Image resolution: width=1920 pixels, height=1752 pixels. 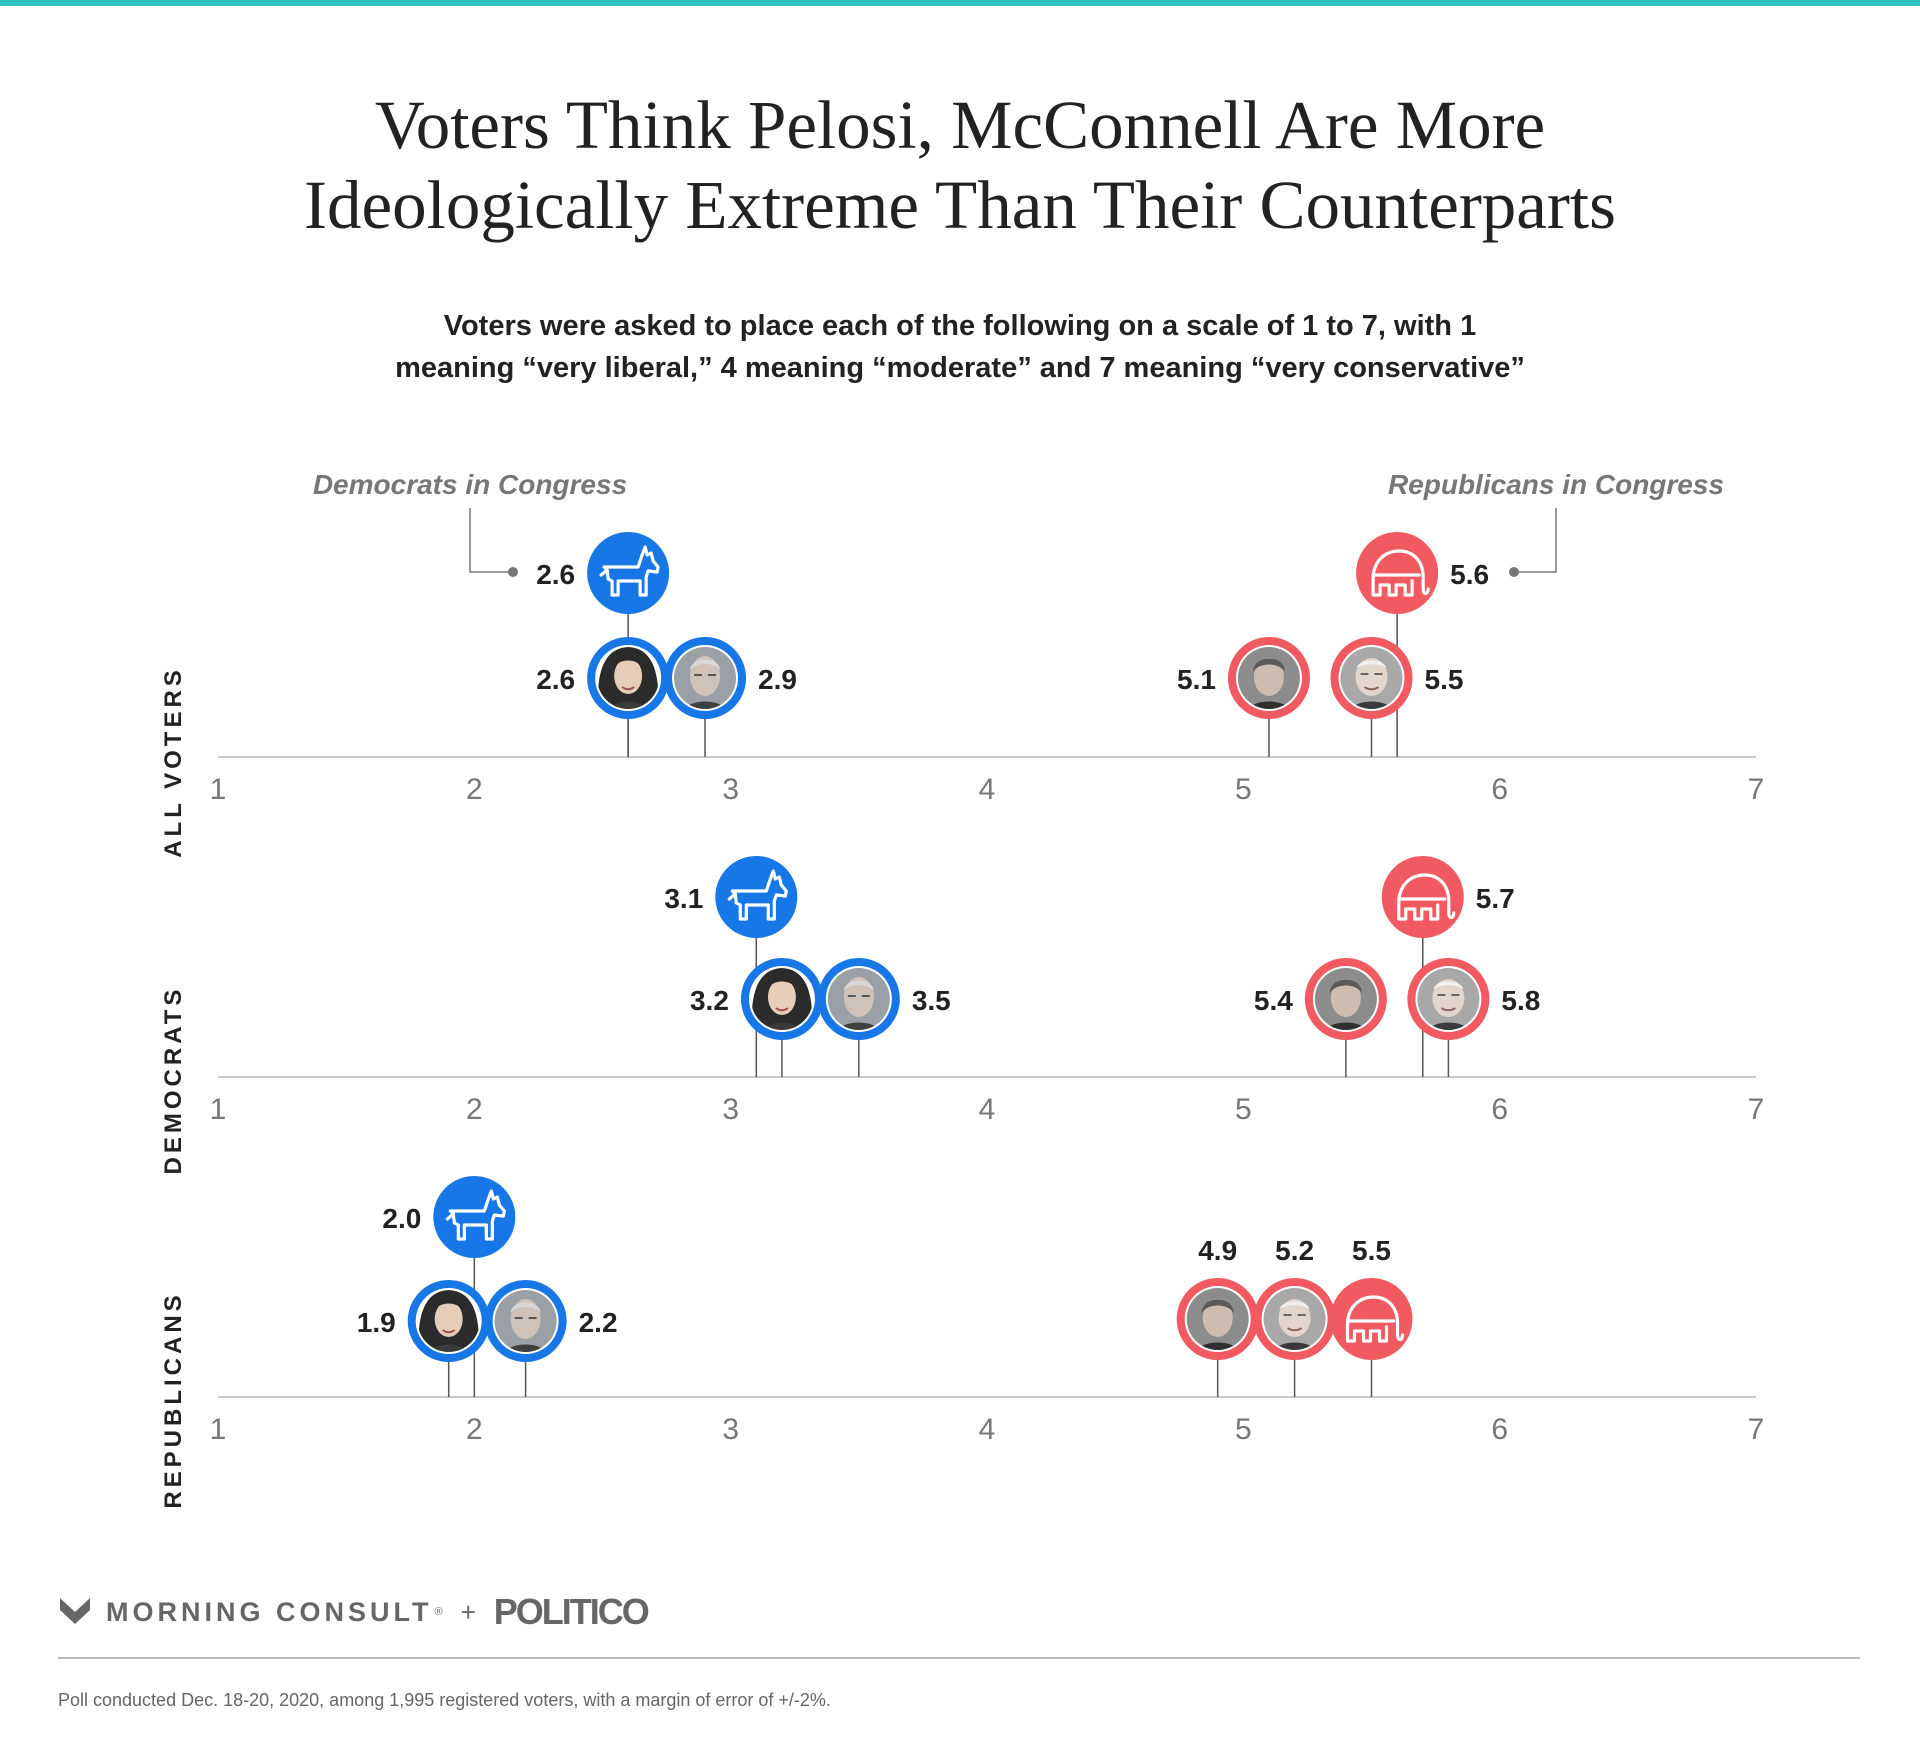 I want to click on morning-consult-logo-icon, so click(x=75, y=1611).